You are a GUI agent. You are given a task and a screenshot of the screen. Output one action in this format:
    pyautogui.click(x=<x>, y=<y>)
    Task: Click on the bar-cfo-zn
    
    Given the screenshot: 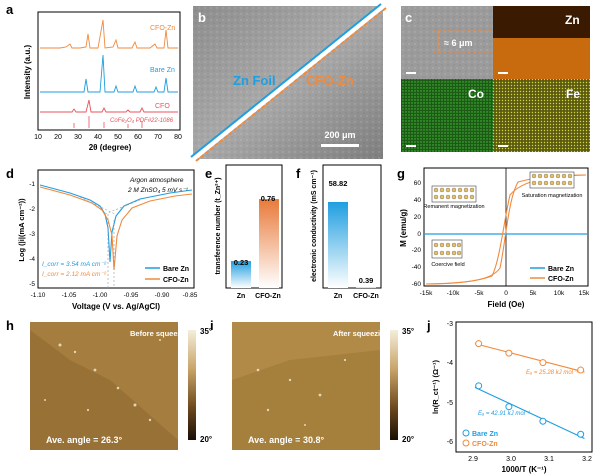 What is the action you would take?
    pyautogui.click(x=269, y=243)
    